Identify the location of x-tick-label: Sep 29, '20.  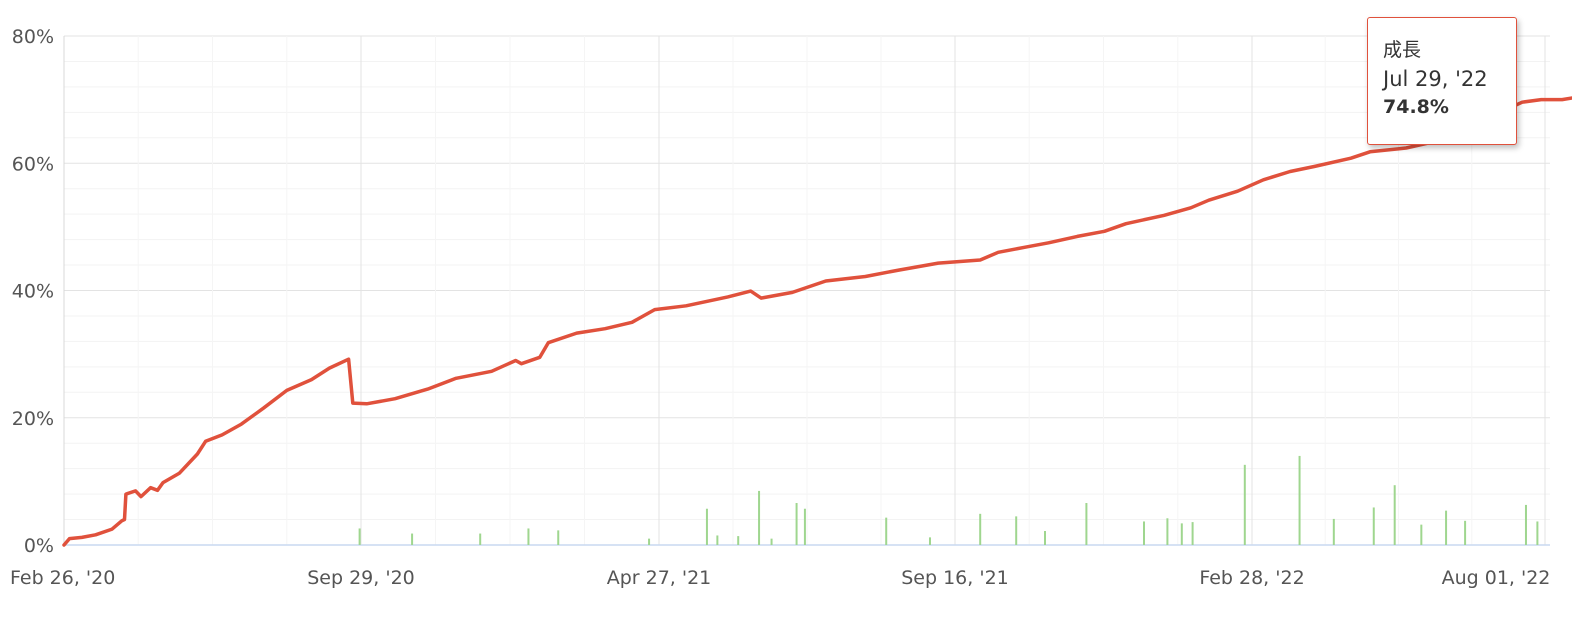
(361, 578).